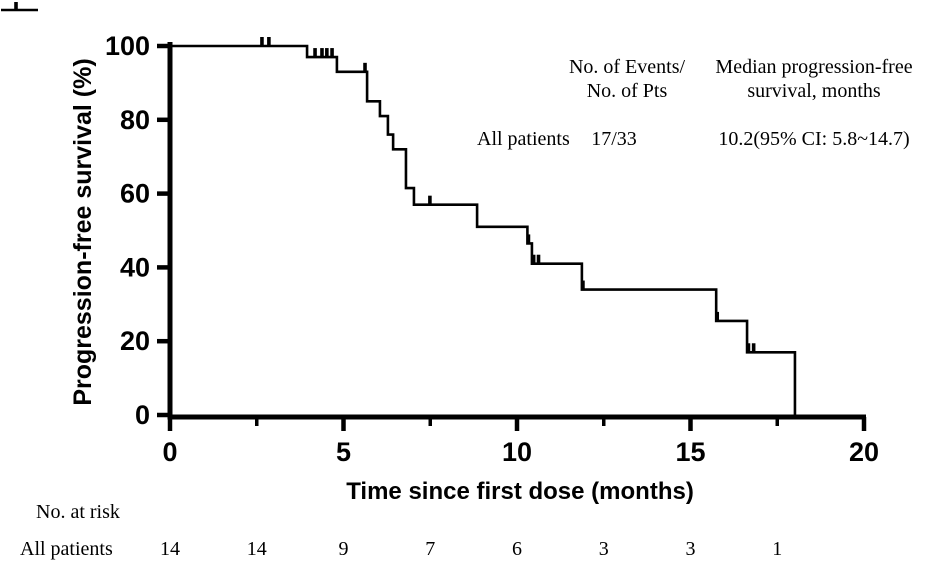 This screenshot has width=931, height=586. Describe the element at coordinates (135, 341) in the screenshot. I see `y-tick-label: 20` at that location.